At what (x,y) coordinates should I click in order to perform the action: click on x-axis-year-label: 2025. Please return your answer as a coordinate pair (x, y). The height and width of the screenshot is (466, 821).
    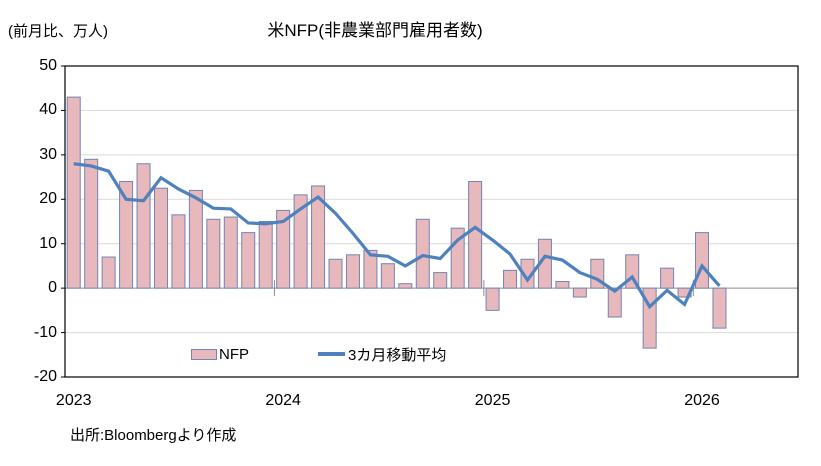
    Looking at the image, I should click on (492, 400).